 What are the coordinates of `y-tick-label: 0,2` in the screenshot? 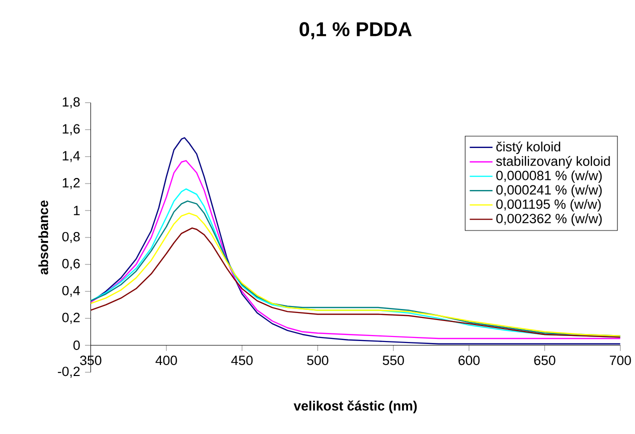 It's located at (71, 318).